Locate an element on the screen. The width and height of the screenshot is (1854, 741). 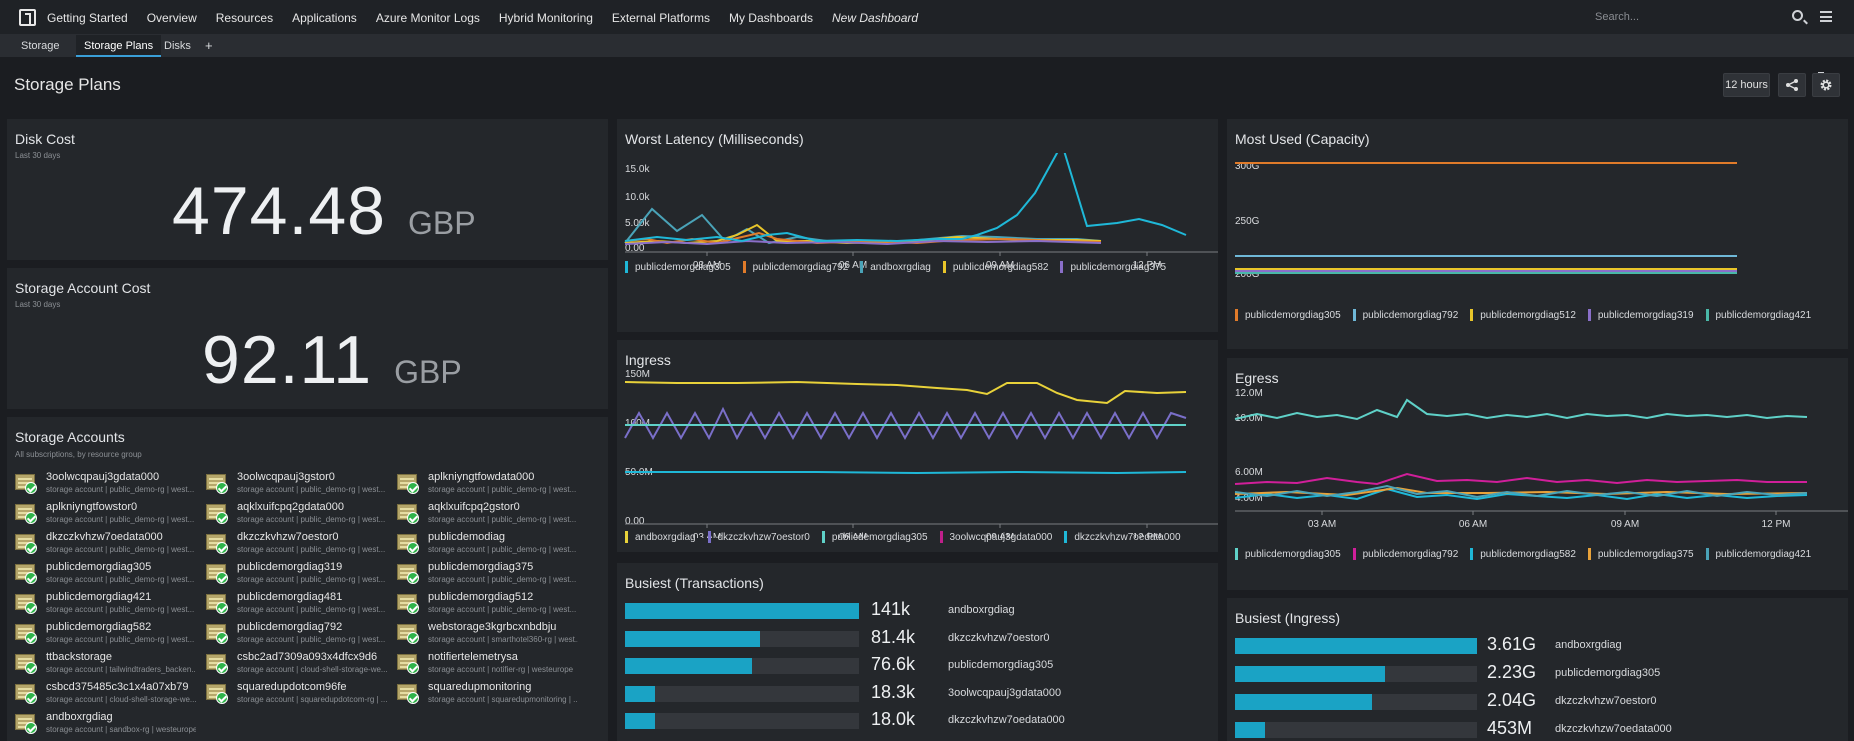
nav-getting-started: Getting Started is located at coordinates (87, 17).